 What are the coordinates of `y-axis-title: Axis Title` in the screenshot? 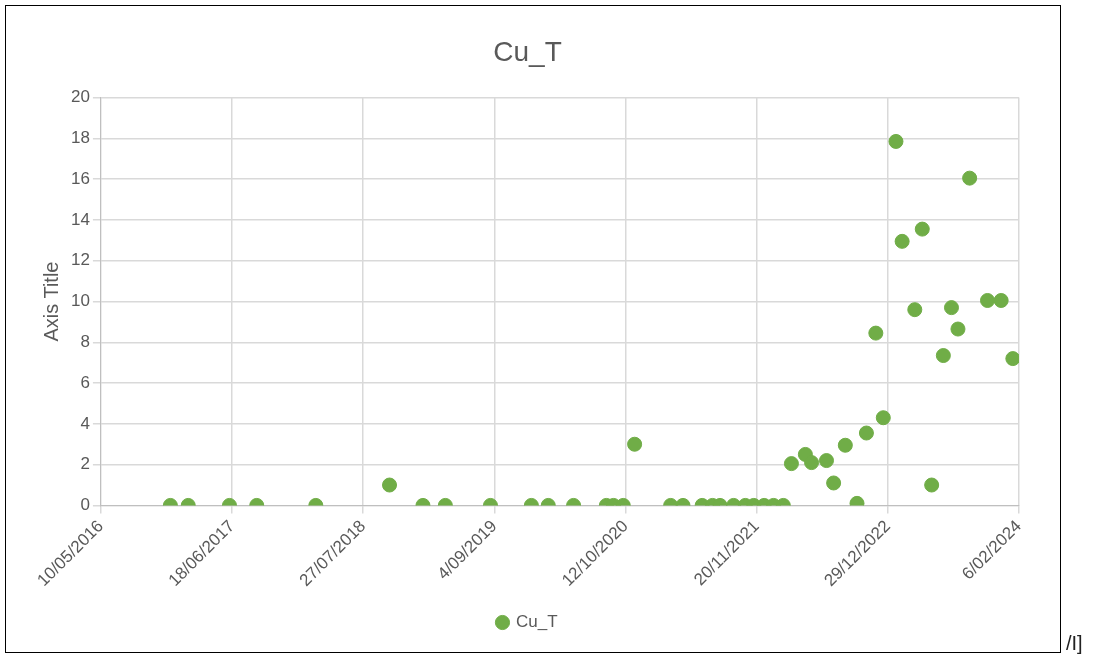 It's located at (50, 301).